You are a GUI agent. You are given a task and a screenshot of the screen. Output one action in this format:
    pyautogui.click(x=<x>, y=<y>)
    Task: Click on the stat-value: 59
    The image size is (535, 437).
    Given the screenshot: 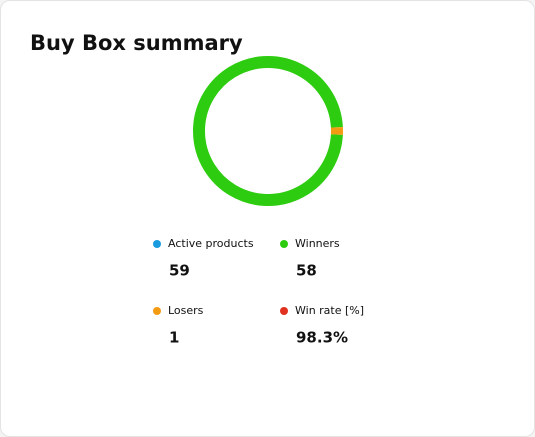 What is the action you would take?
    pyautogui.click(x=179, y=271)
    